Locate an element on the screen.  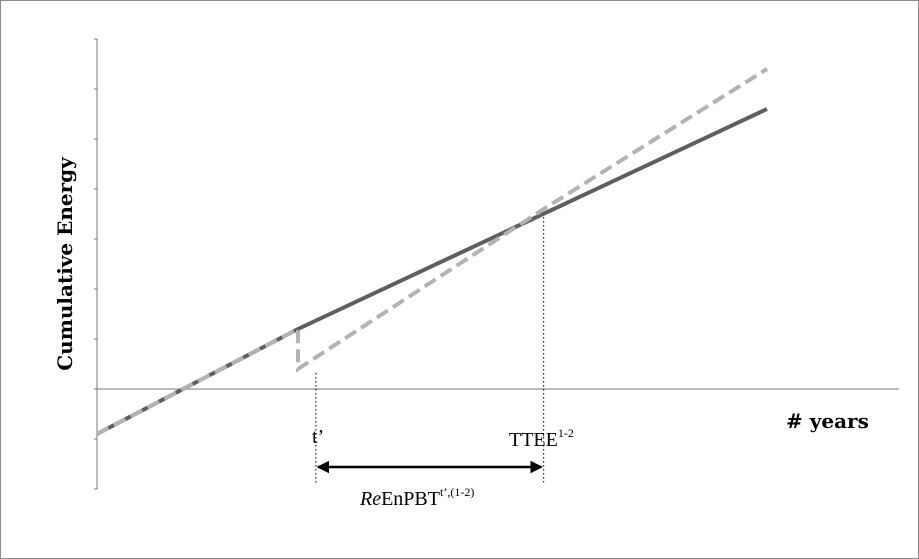
reenpbt-label-superscript: t’,(1-2) is located at coordinates (457, 492).